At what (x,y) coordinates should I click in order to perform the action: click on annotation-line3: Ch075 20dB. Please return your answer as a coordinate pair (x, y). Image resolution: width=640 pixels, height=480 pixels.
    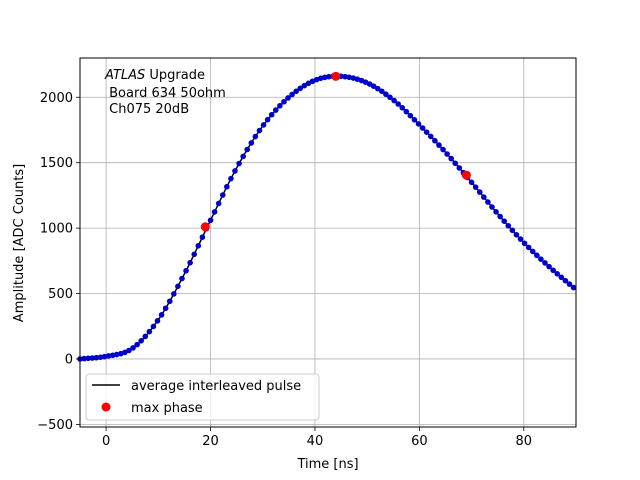
    Looking at the image, I should click on (147, 109).